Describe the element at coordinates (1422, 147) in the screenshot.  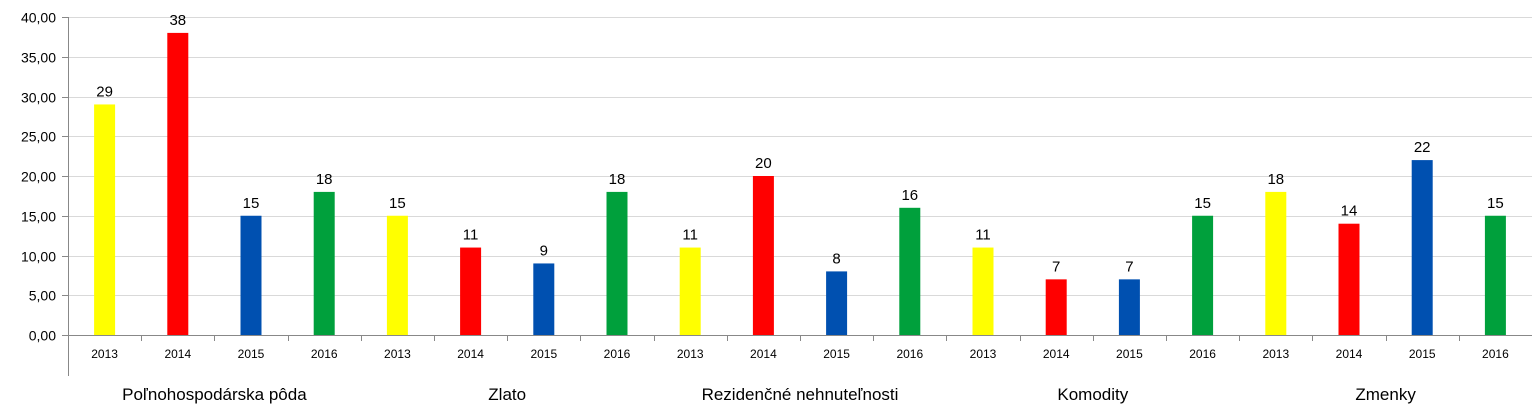
I see `data-label: 22` at that location.